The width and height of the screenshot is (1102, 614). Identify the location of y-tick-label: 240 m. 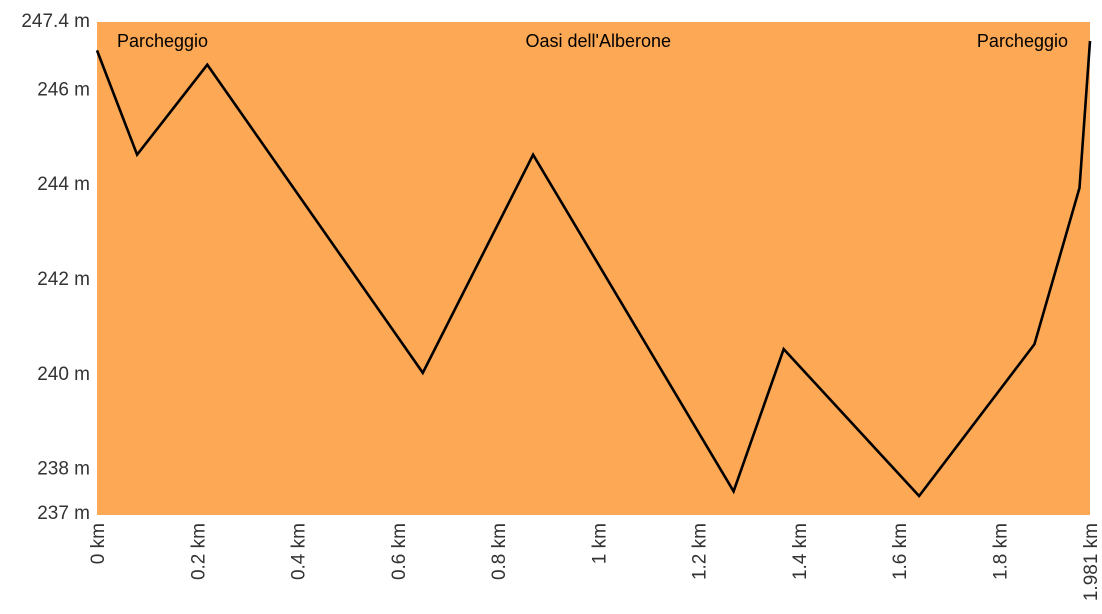
(63, 374).